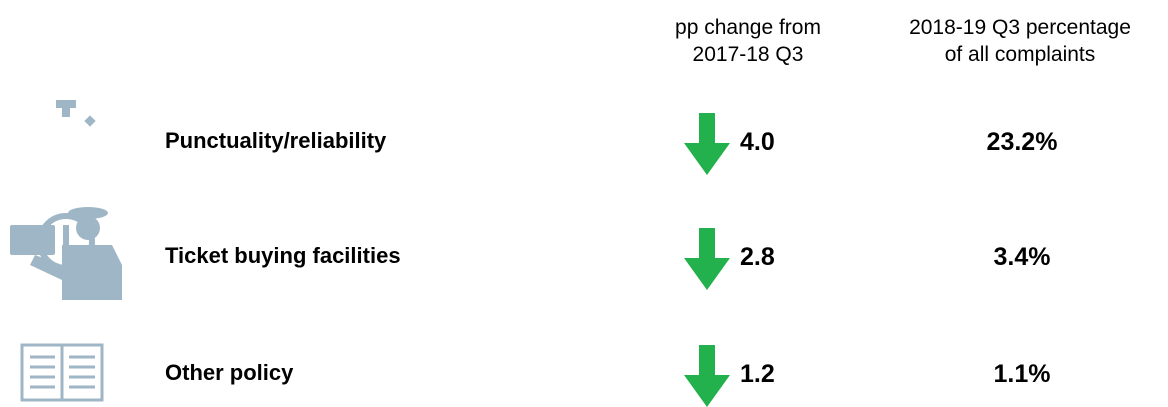  Describe the element at coordinates (62, 372) in the screenshot. I see `book-icon` at that location.